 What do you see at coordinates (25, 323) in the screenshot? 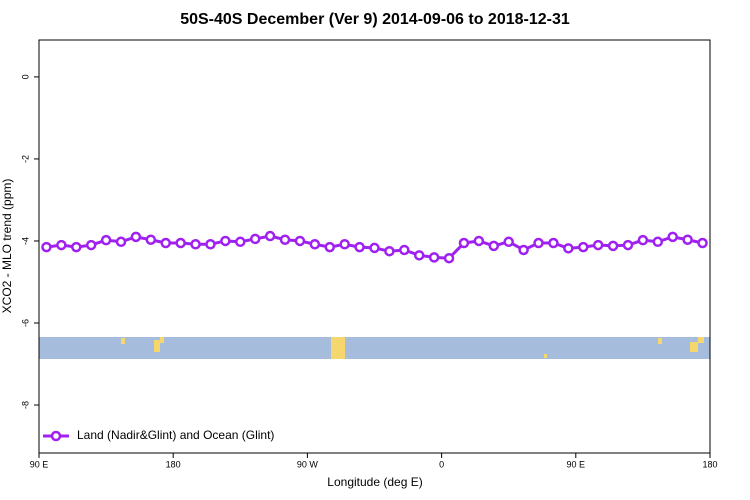
I see `y-tick-label: -6` at bounding box center [25, 323].